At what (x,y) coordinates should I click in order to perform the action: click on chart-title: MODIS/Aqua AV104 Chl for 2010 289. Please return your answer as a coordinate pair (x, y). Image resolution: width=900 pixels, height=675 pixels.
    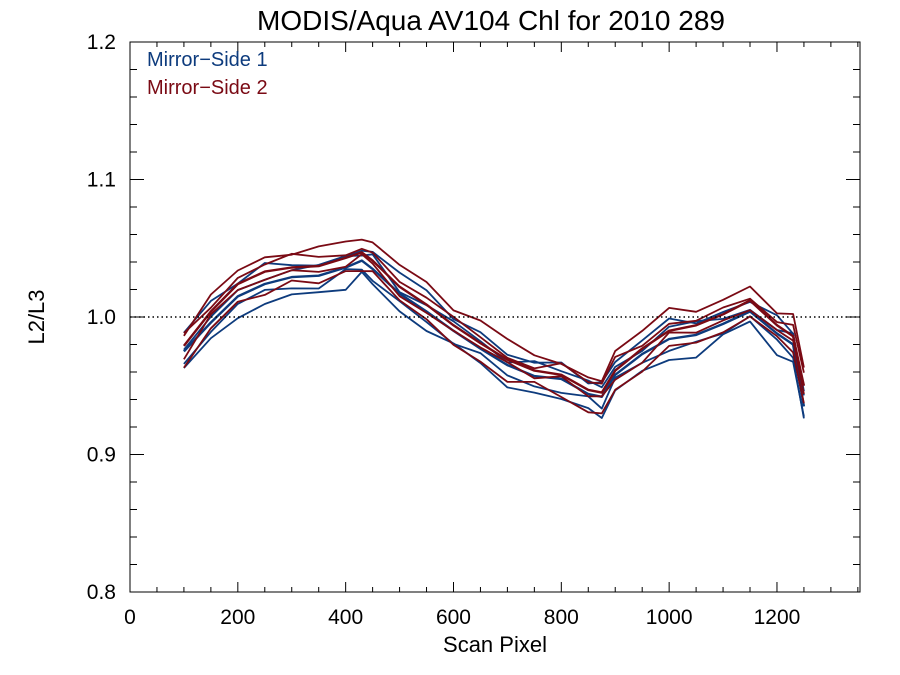
    Looking at the image, I should click on (491, 20).